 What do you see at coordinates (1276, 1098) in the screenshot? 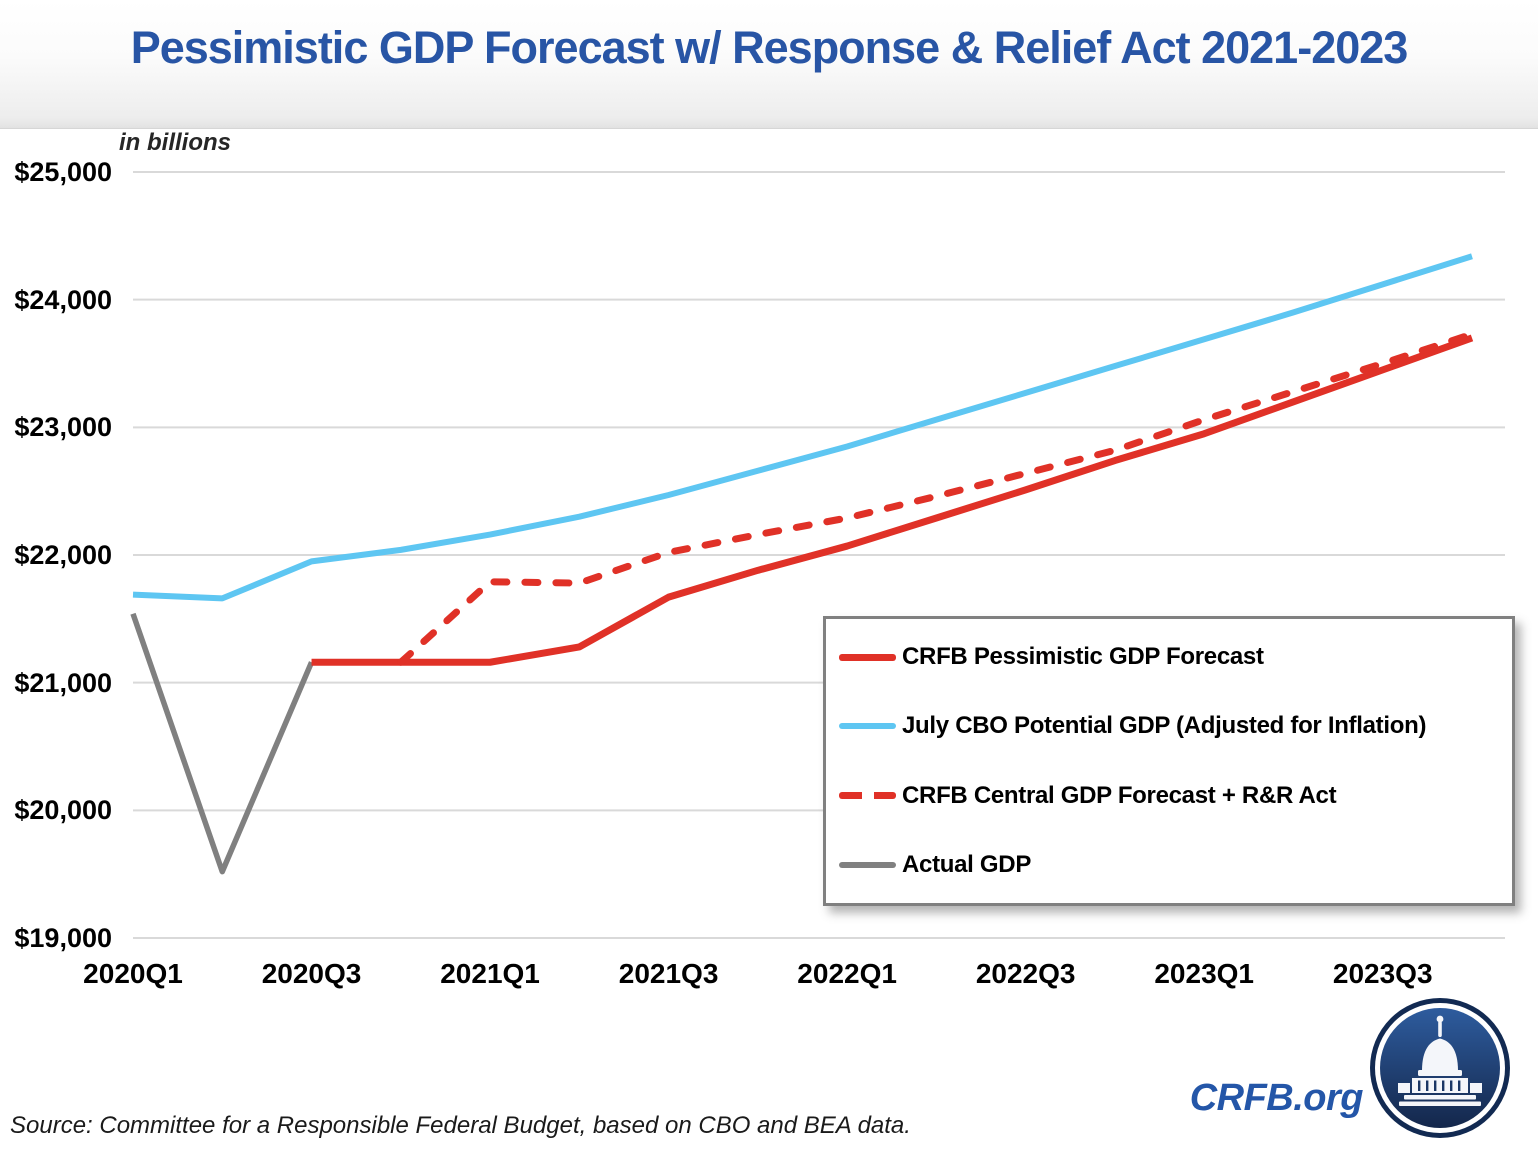
I see `crfb-org-wordmark: CRFB.org` at bounding box center [1276, 1098].